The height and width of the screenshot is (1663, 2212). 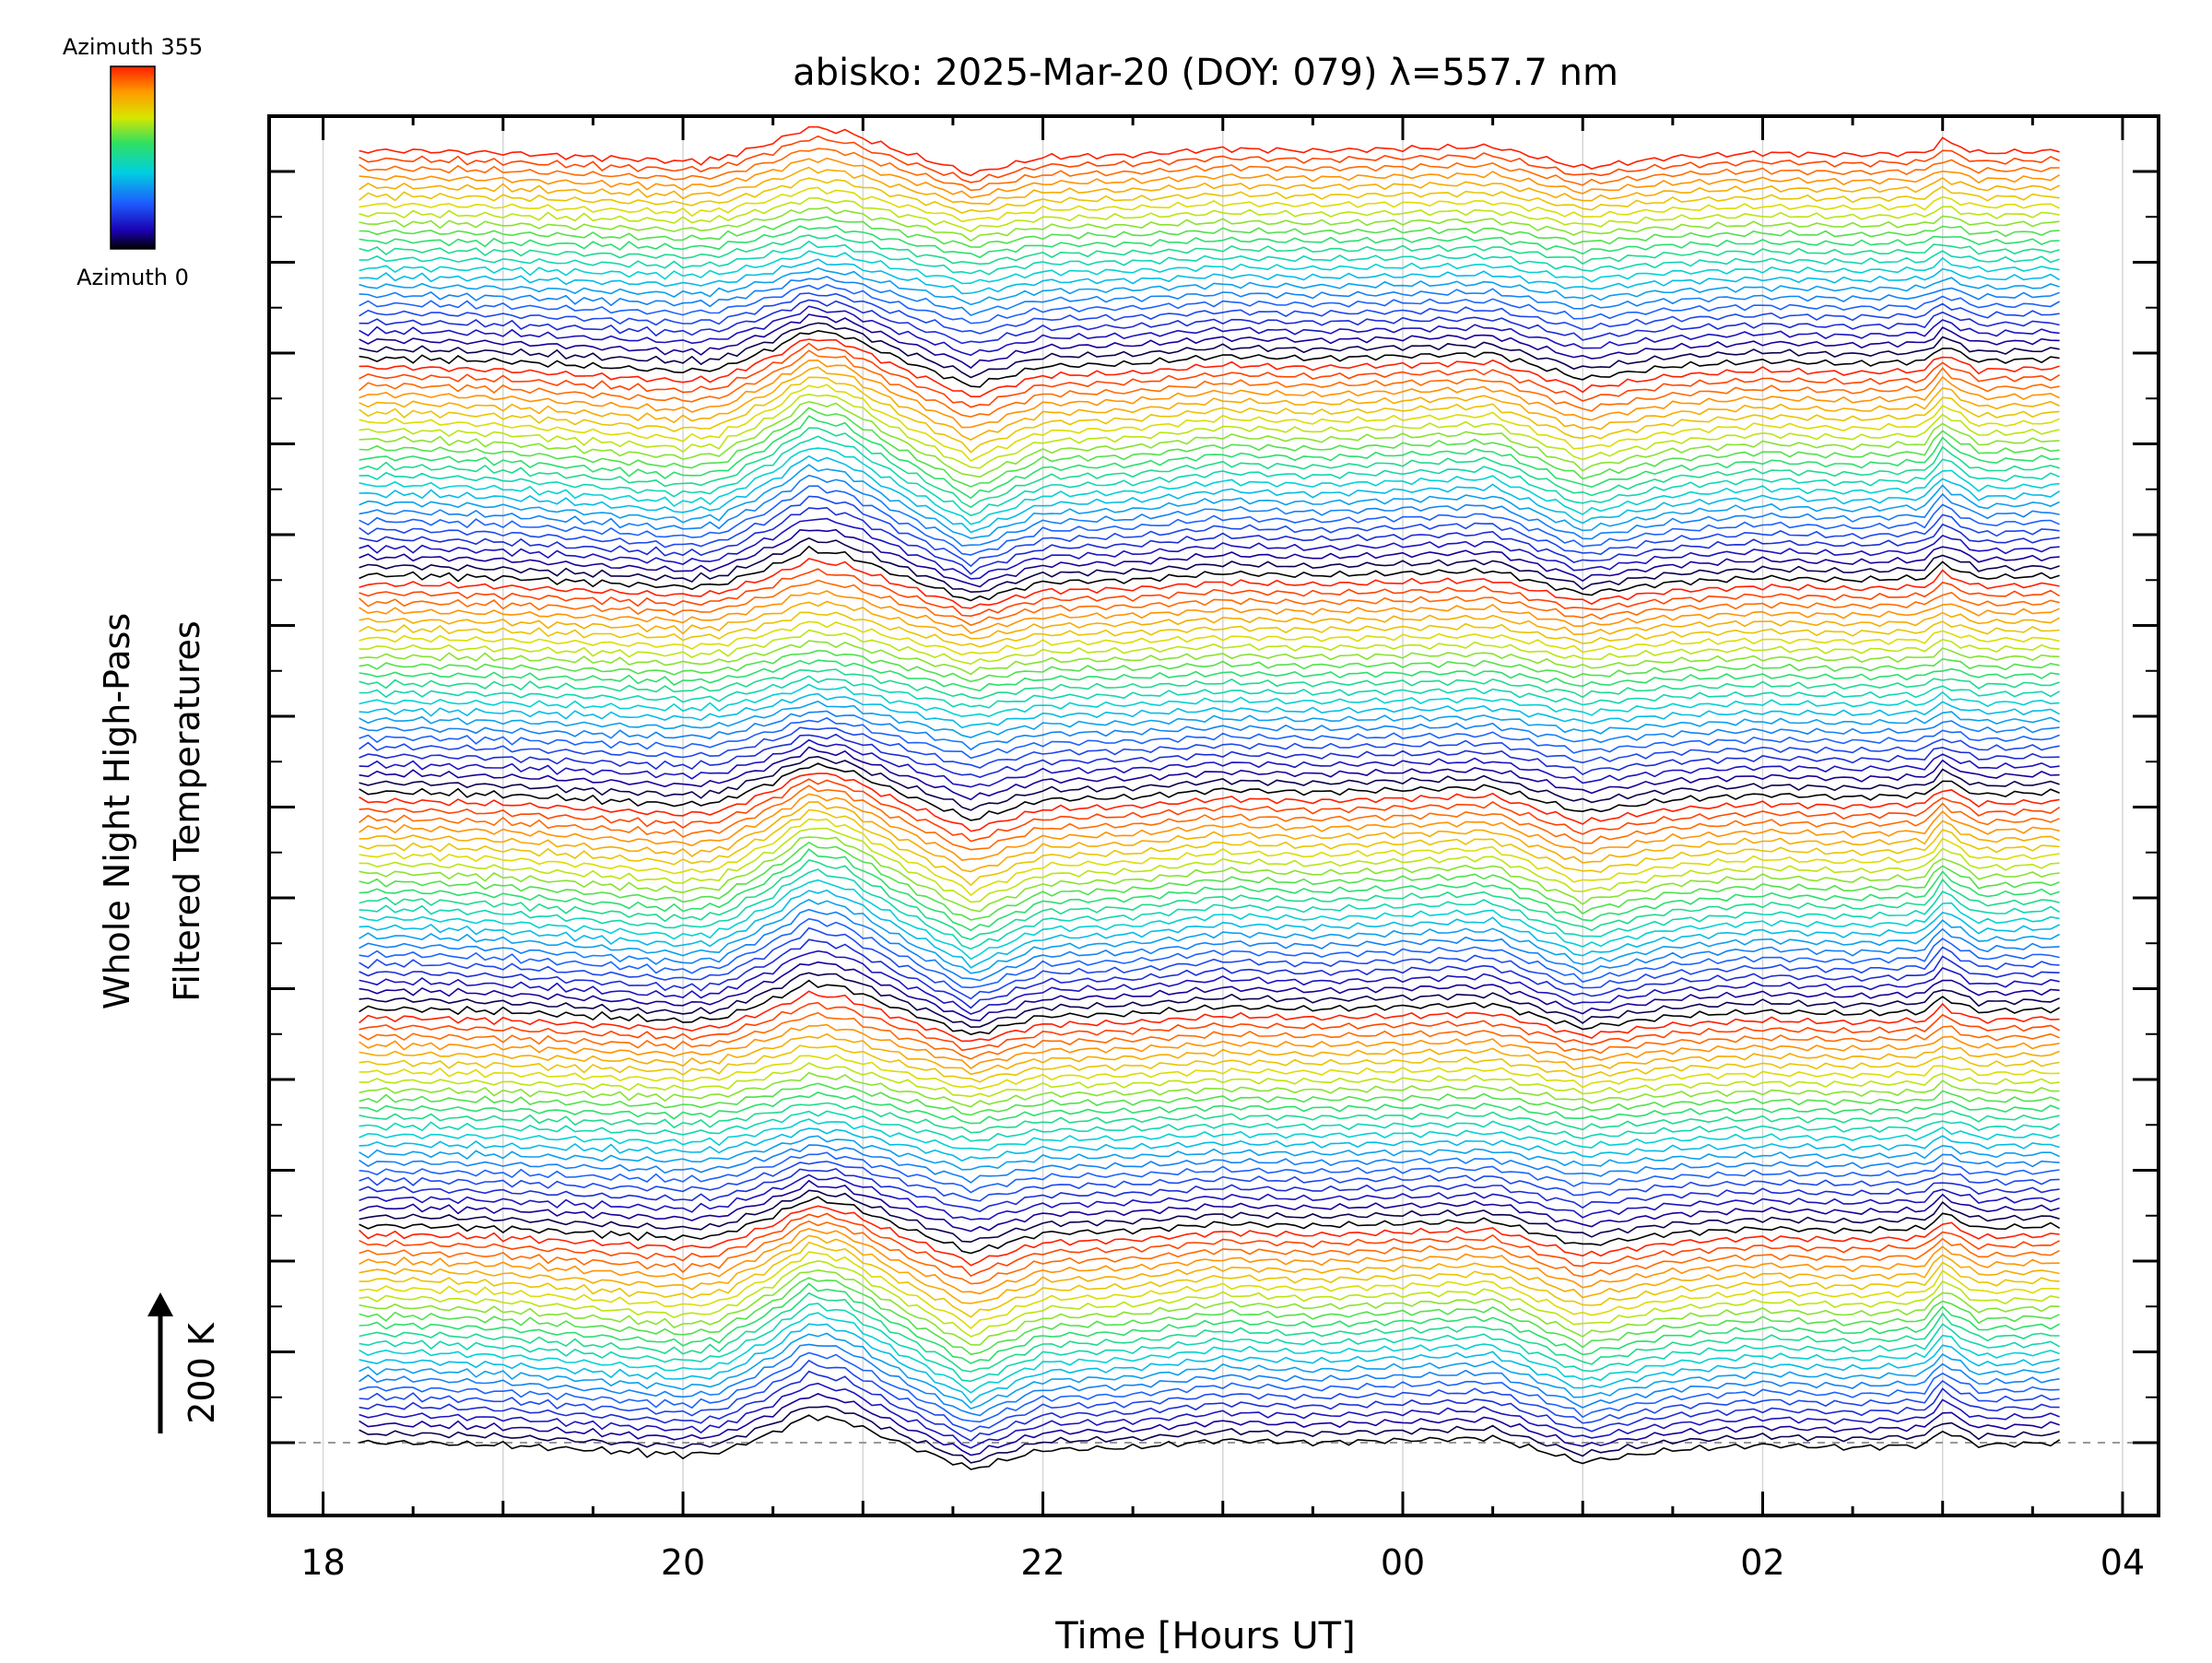 I want to click on x-tick-label: 22, so click(x=1042, y=1562).